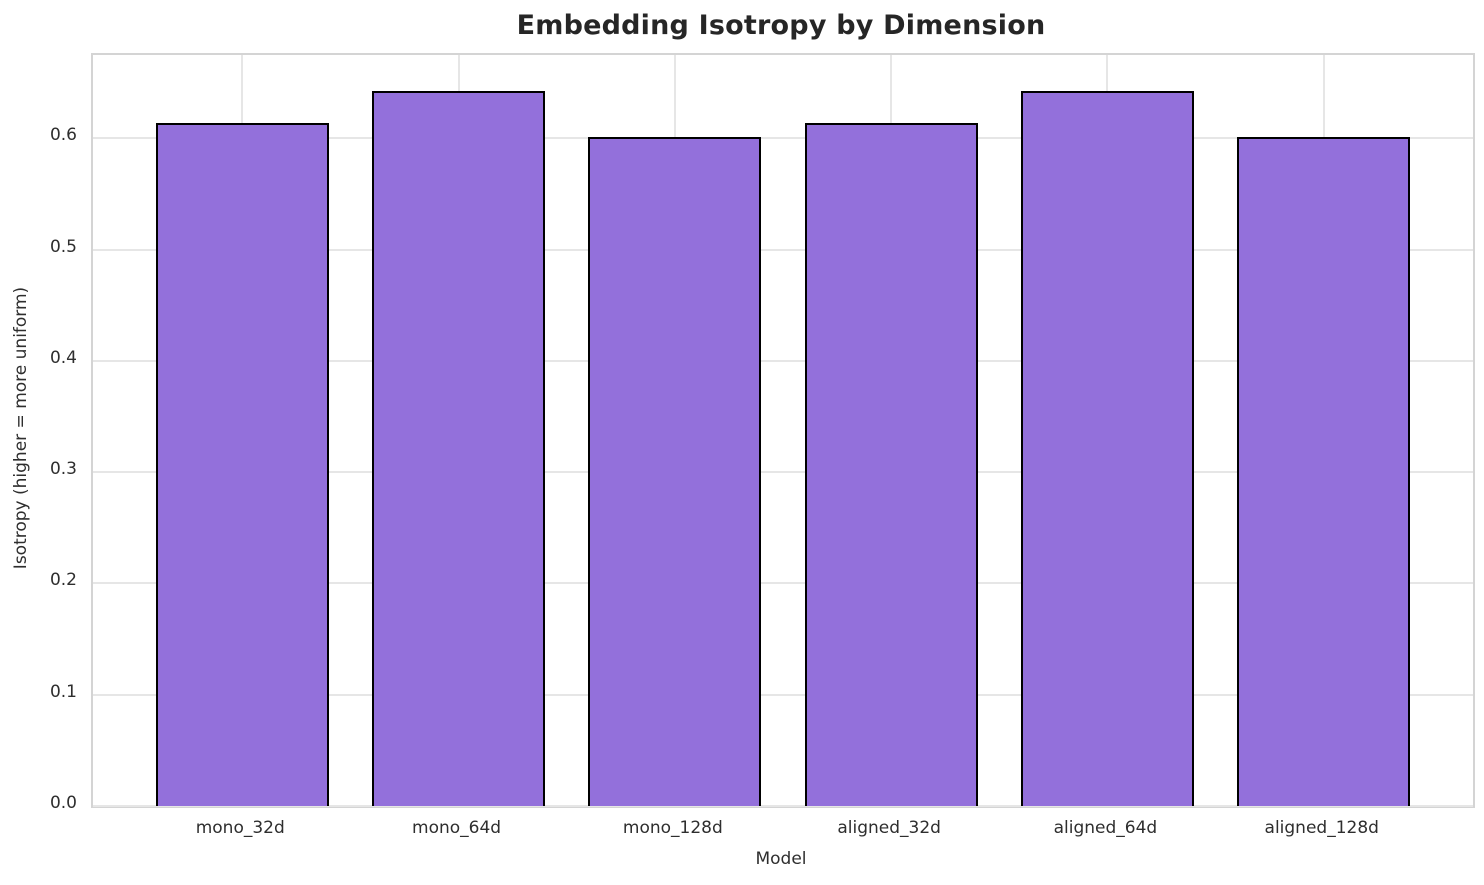  What do you see at coordinates (459, 448) in the screenshot?
I see `bar-mono_64d` at bounding box center [459, 448].